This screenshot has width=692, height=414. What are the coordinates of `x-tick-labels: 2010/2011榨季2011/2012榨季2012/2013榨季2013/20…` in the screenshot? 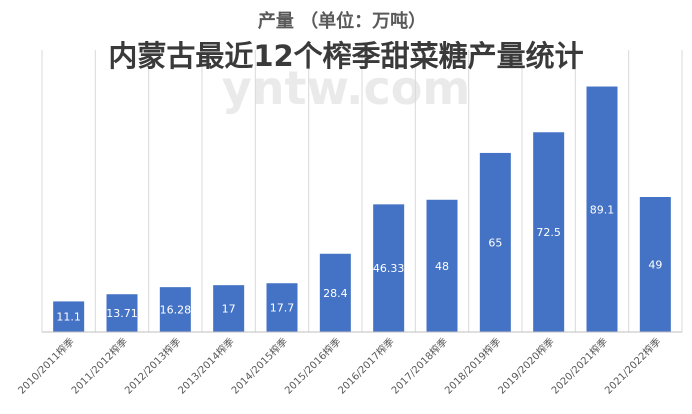 It's located at (339, 366).